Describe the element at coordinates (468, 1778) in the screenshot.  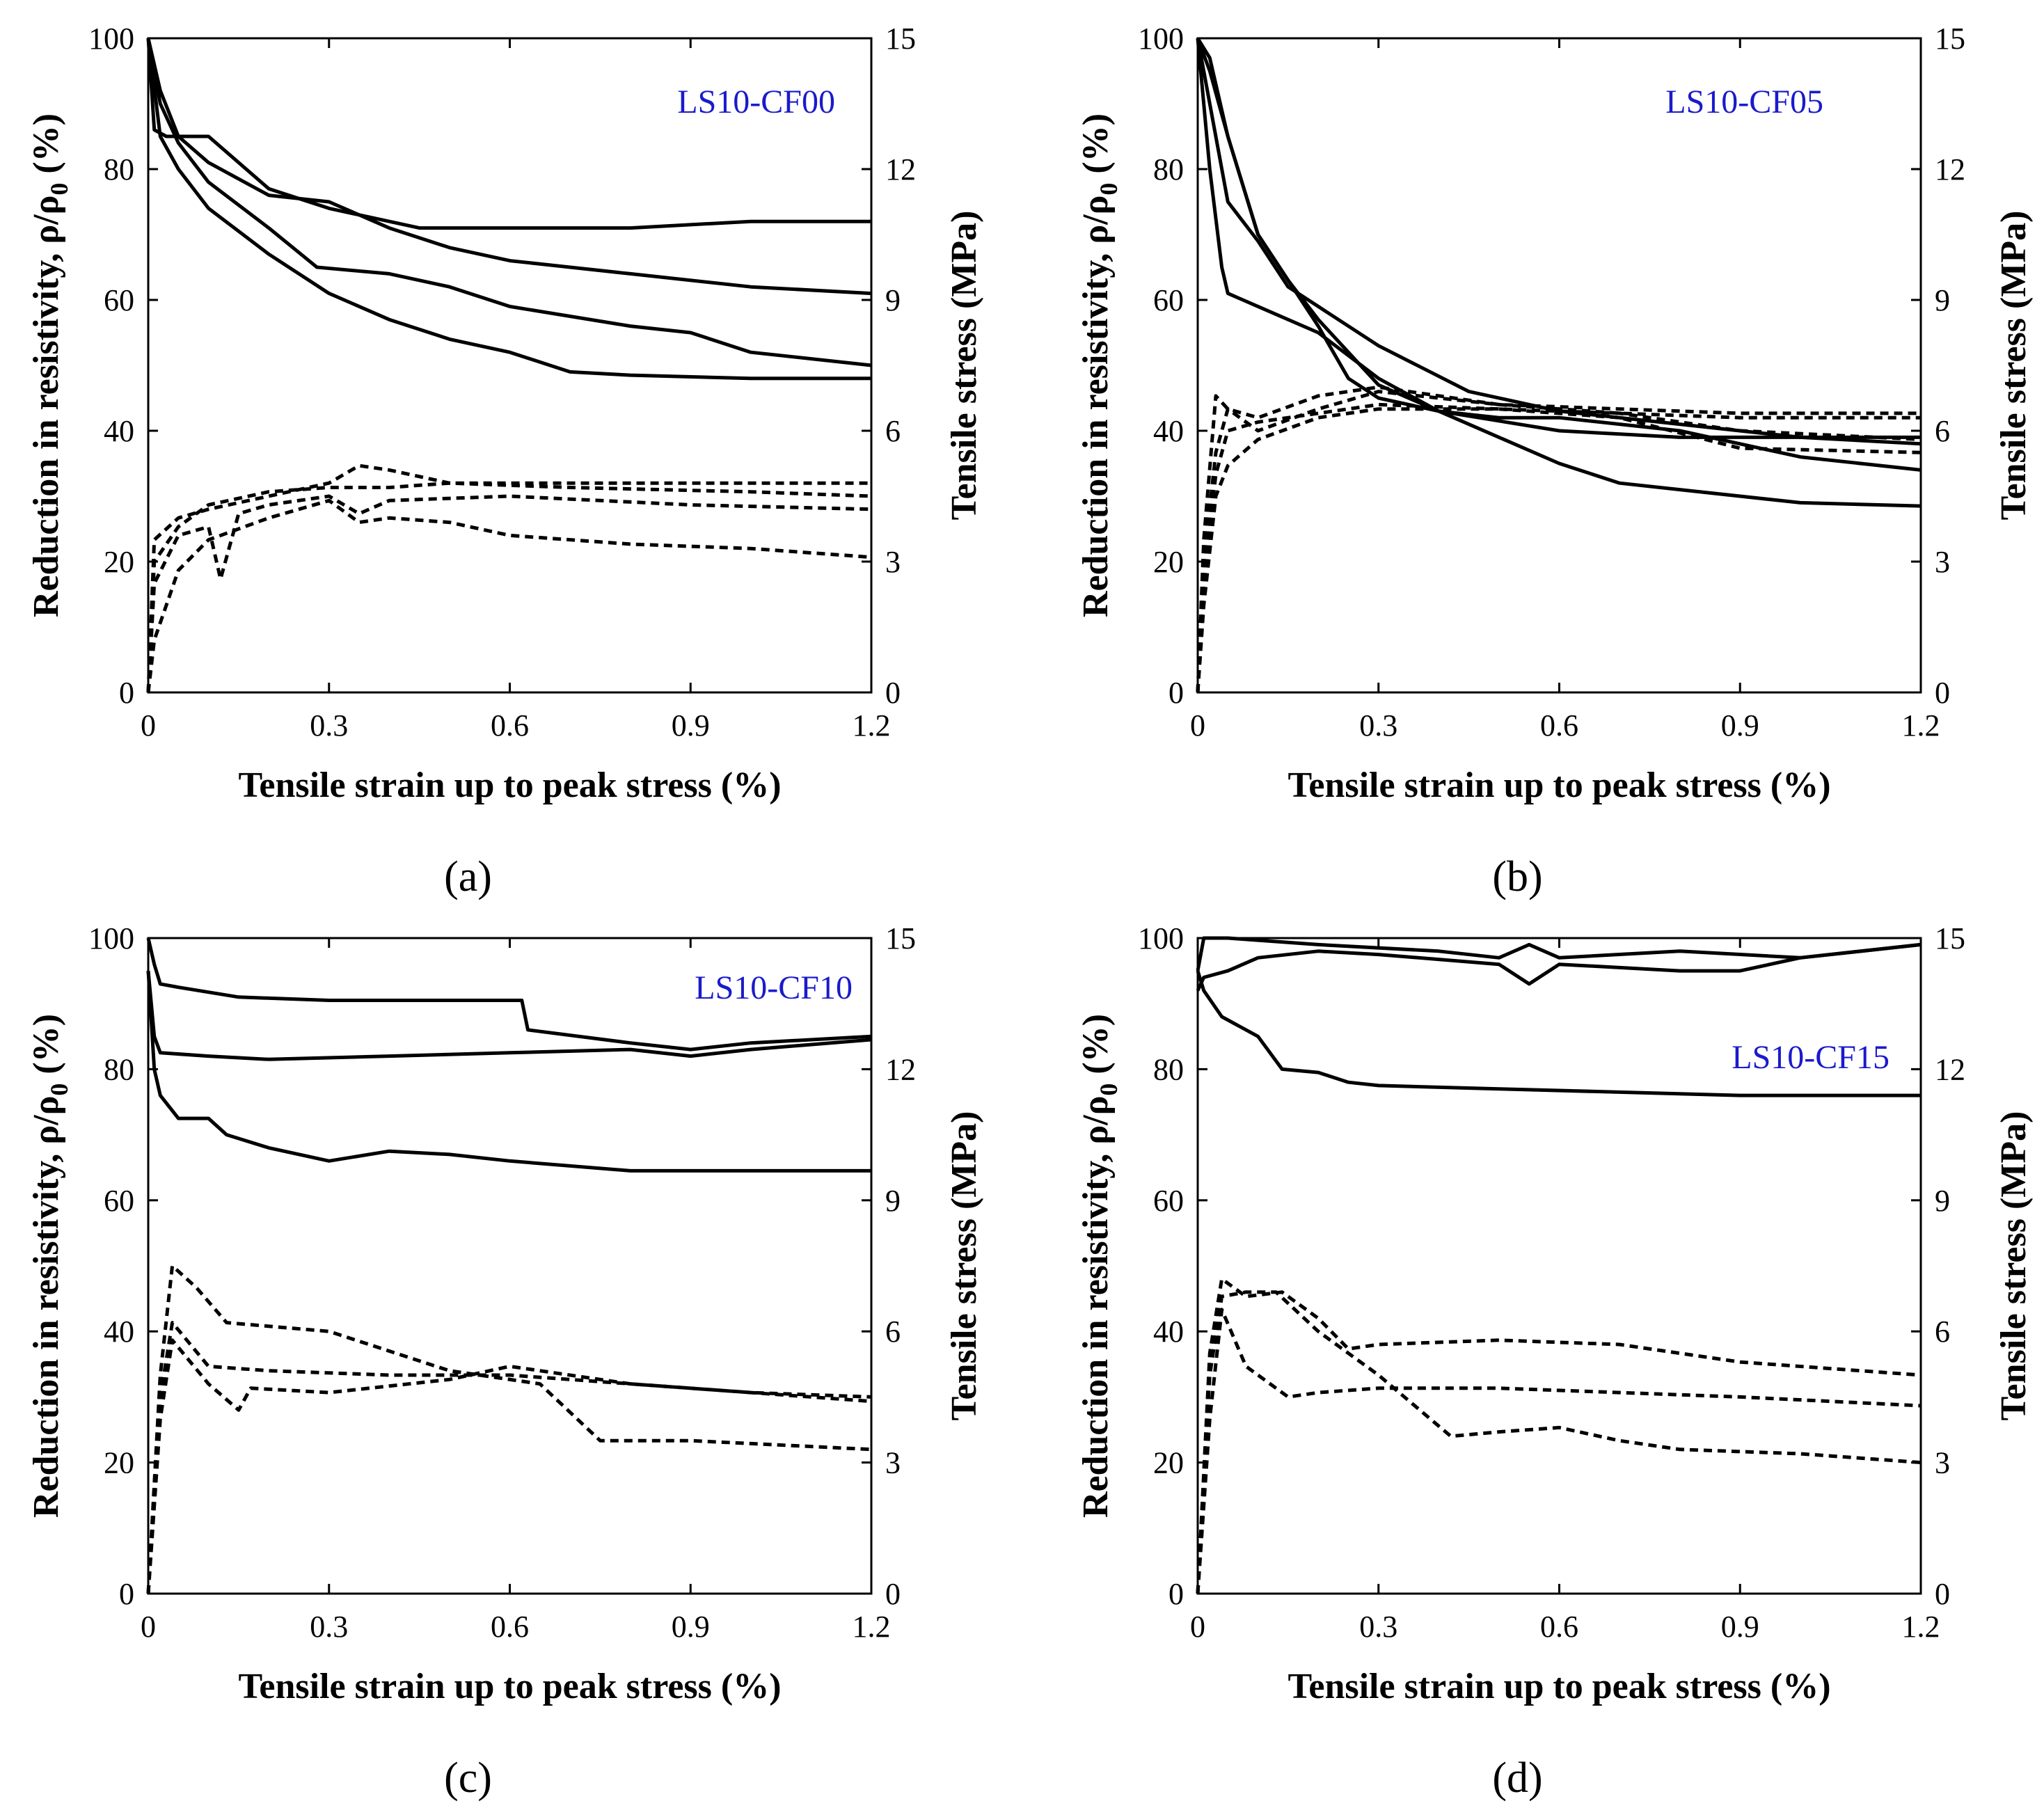
I see `panel-tag: (c)` at that location.